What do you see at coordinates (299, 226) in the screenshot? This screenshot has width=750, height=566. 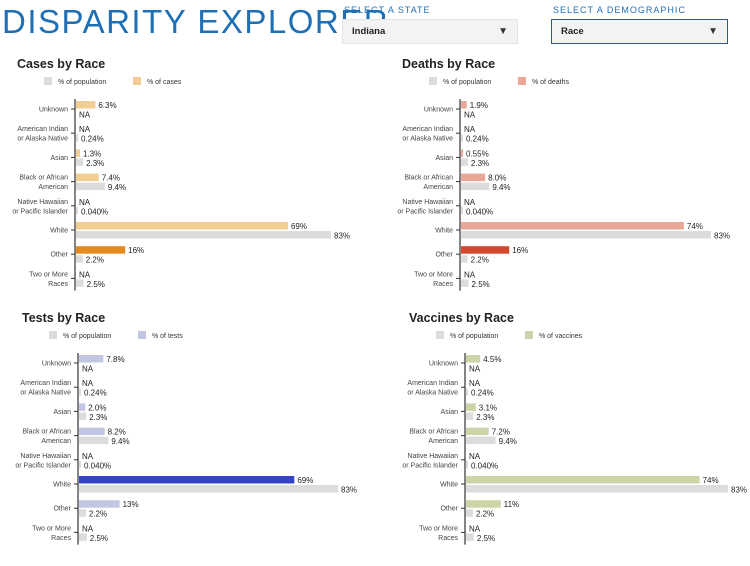 I see `cases-value-label-cases: 69%` at bounding box center [299, 226].